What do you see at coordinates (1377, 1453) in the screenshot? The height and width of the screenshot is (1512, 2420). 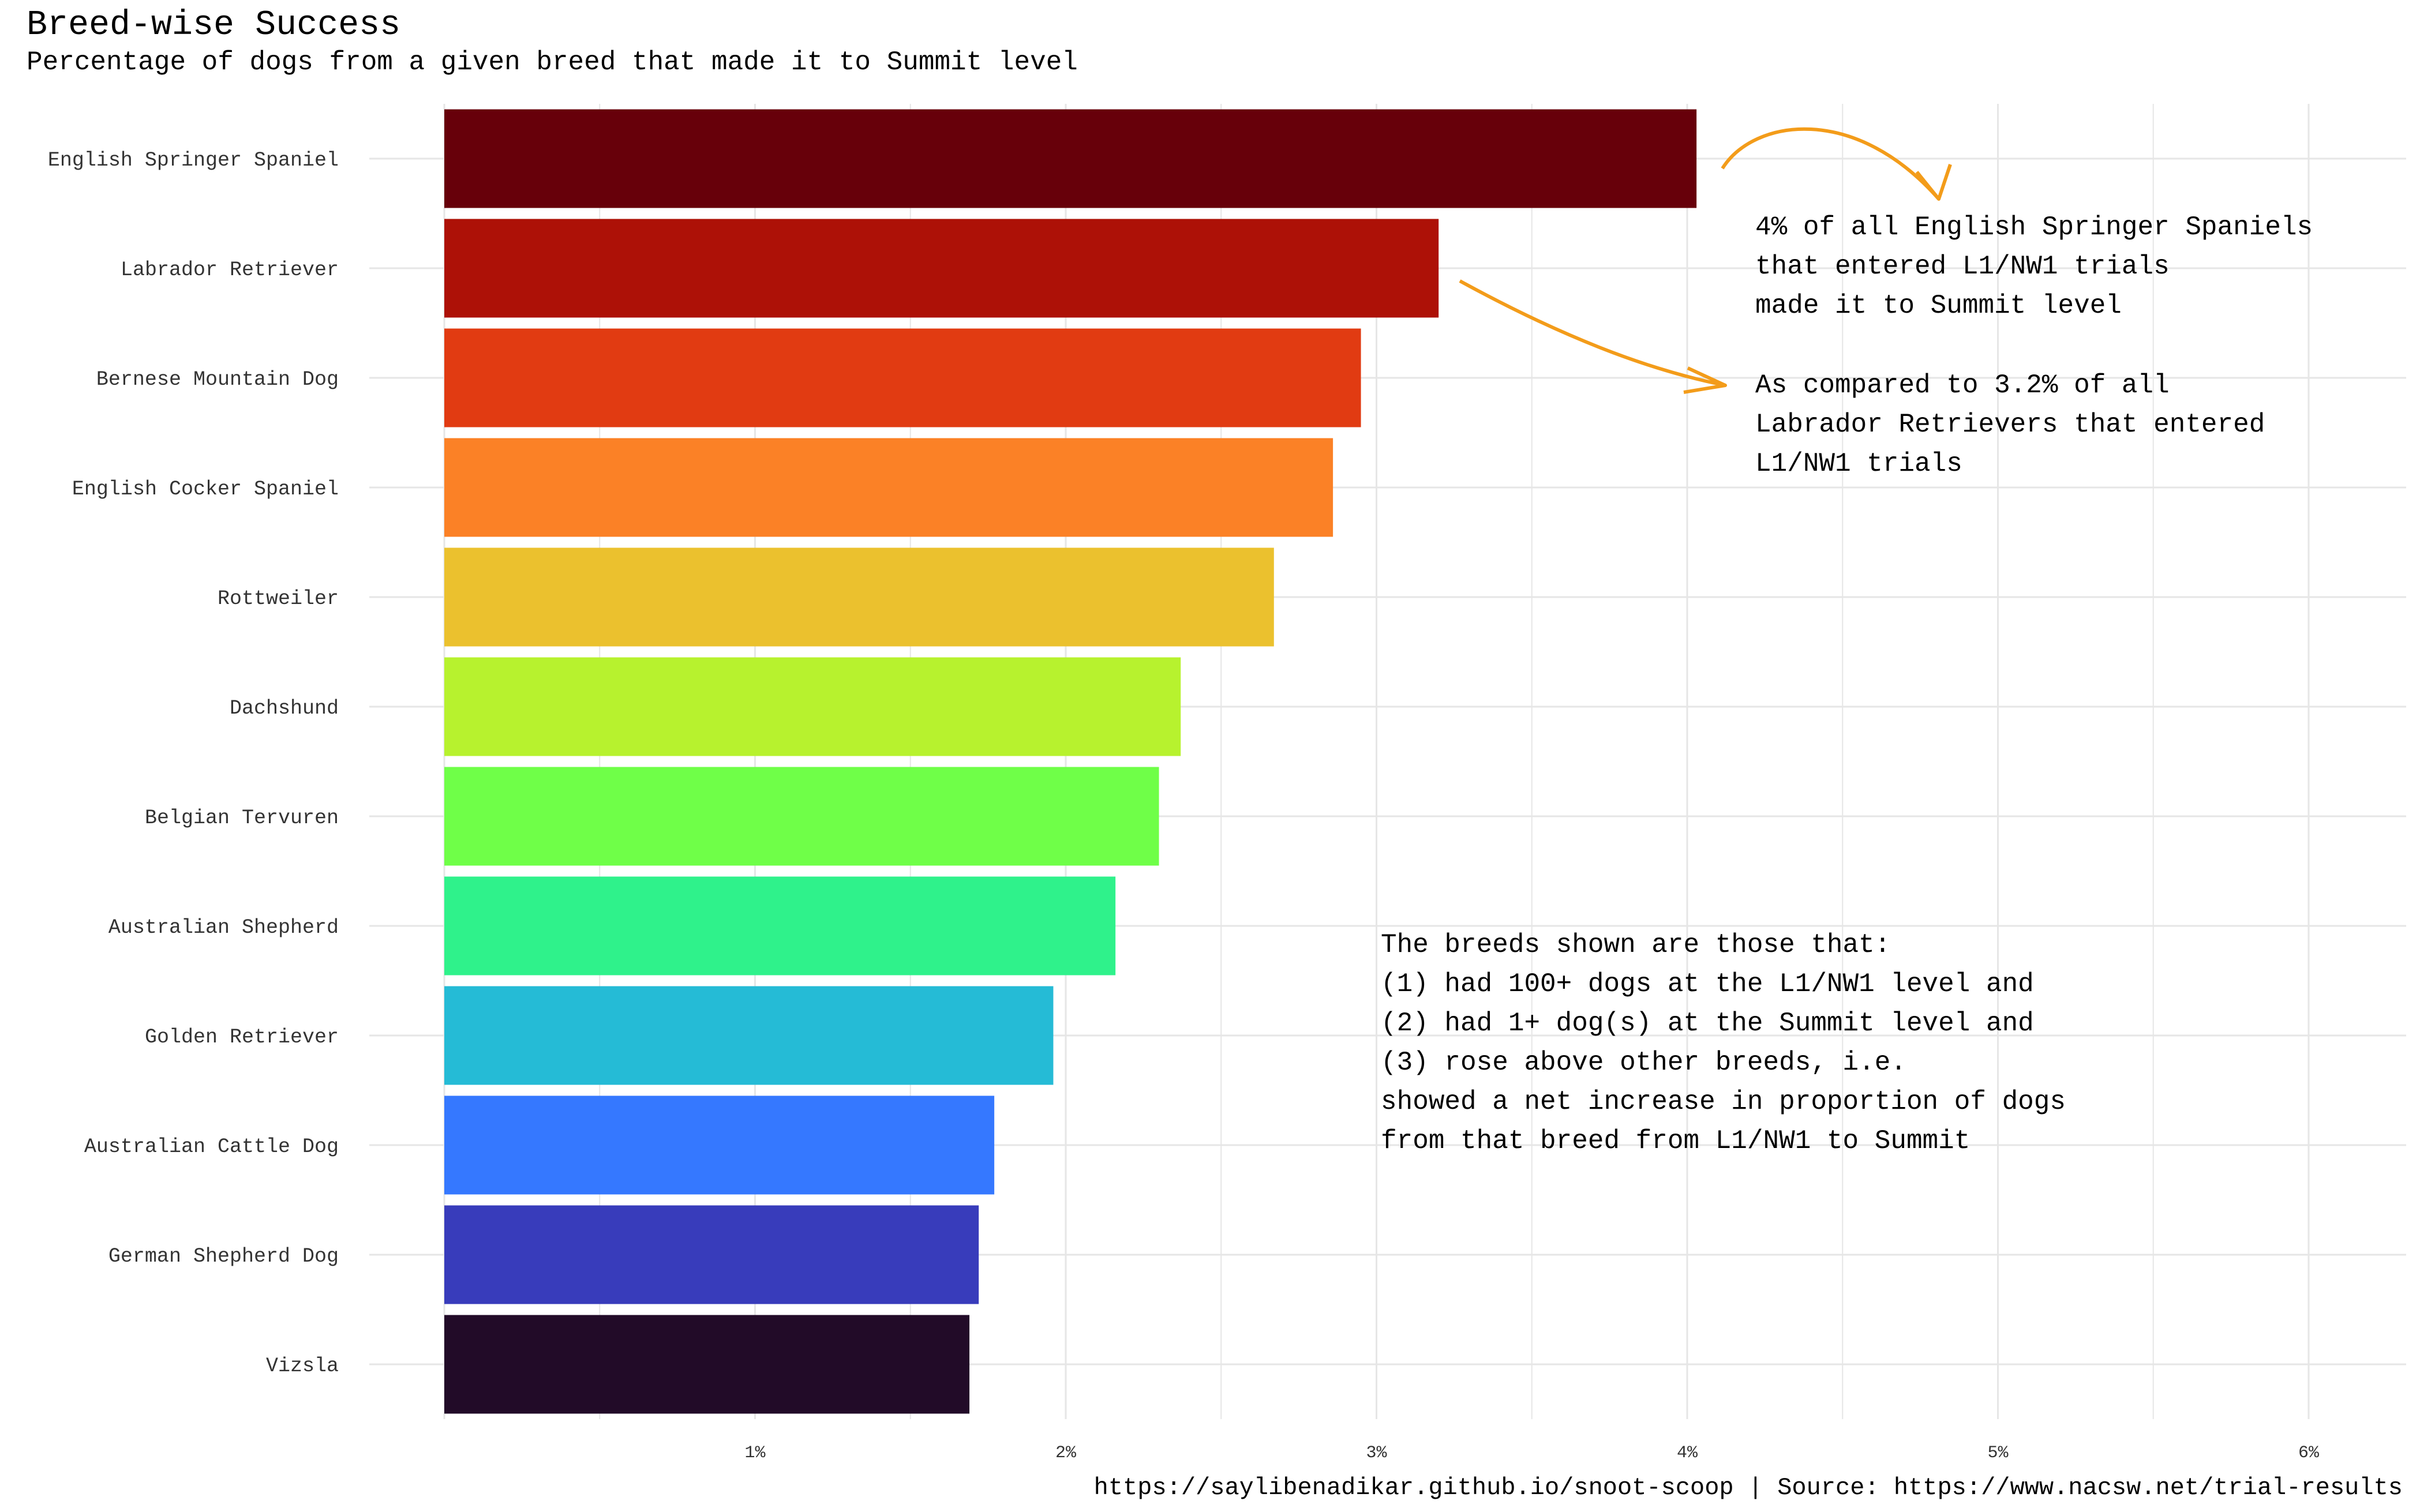 I see `x-tick-label: 3%` at bounding box center [1377, 1453].